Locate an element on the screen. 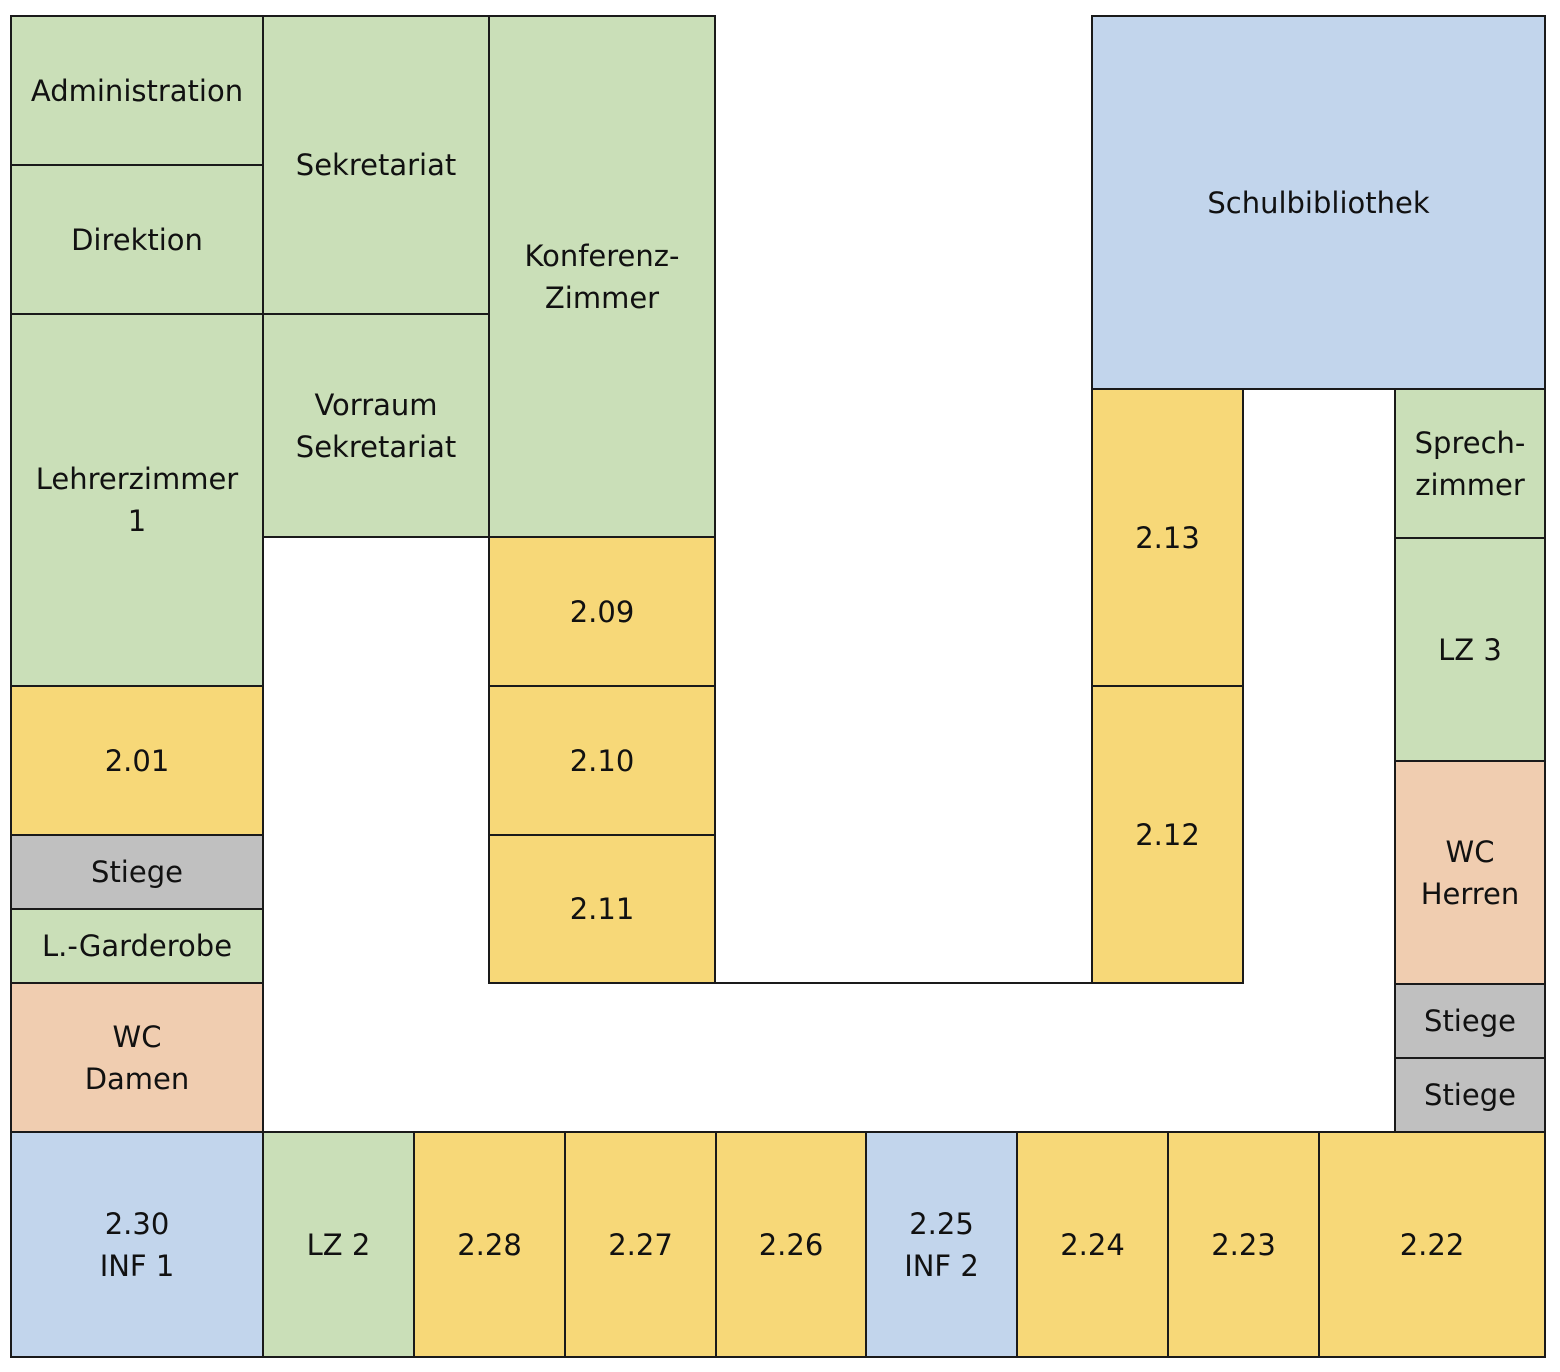  room-sprechzimmer: Sprech- zimmer is located at coordinates (1470, 463).